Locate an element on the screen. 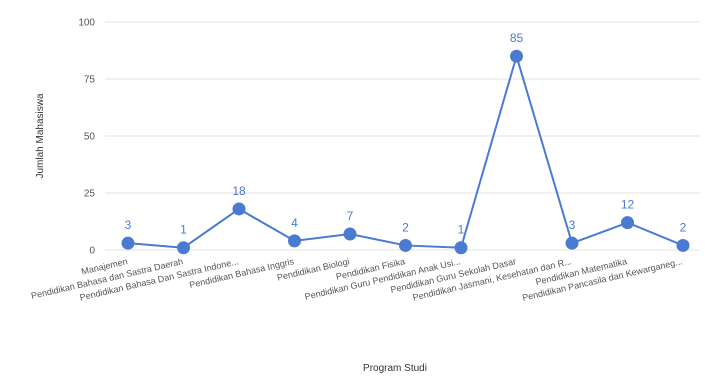  y-tick-label: 50 is located at coordinates (90, 137).